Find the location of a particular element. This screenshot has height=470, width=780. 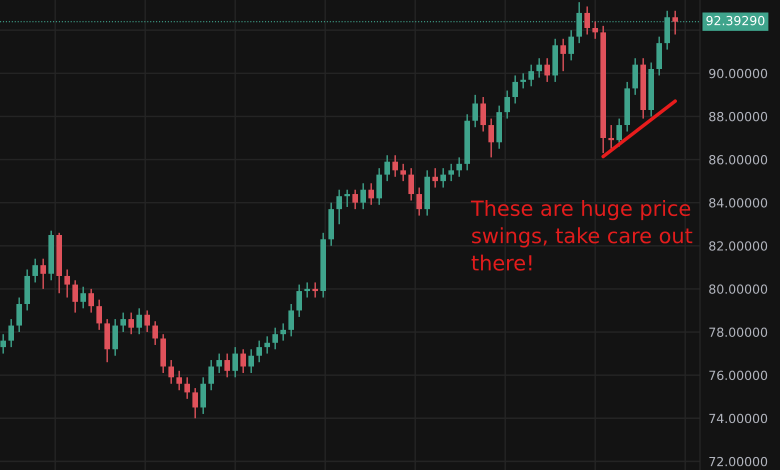

y-tick-label: 82.00000 is located at coordinates (738, 246).